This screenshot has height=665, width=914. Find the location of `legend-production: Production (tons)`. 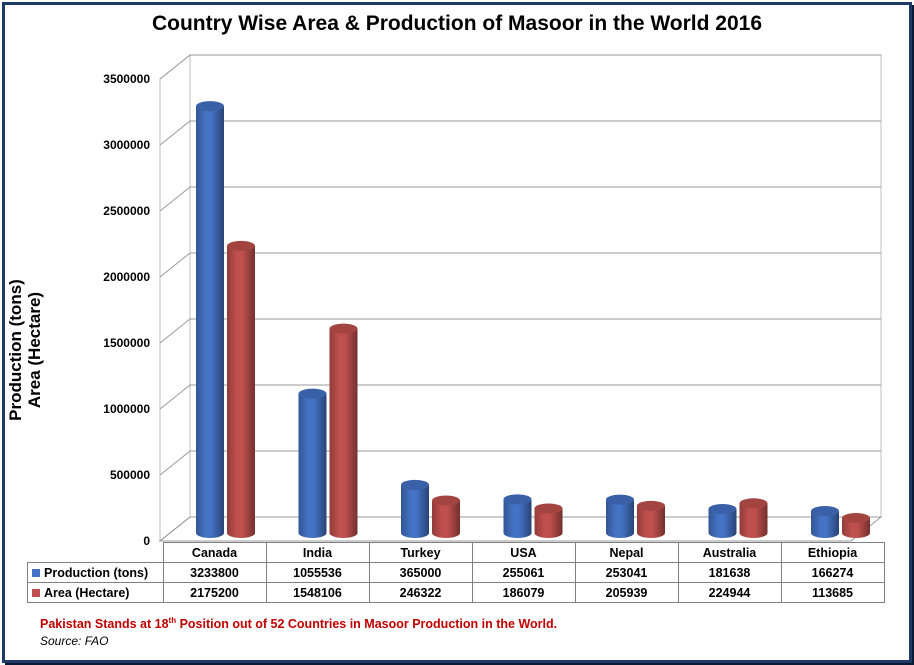

legend-production: Production (tons) is located at coordinates (95, 572).